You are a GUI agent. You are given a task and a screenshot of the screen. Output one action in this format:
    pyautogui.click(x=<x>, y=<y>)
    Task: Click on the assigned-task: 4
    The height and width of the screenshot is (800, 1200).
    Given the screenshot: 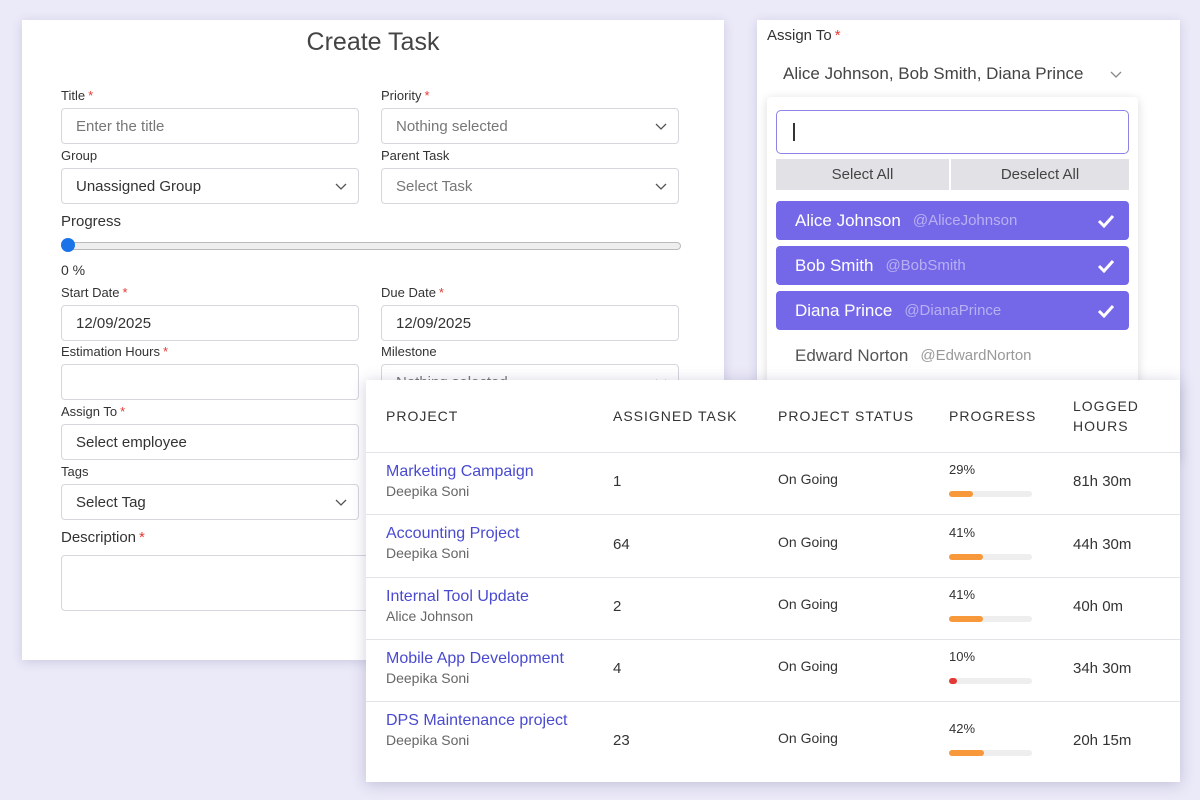 What is the action you would take?
    pyautogui.click(x=617, y=668)
    